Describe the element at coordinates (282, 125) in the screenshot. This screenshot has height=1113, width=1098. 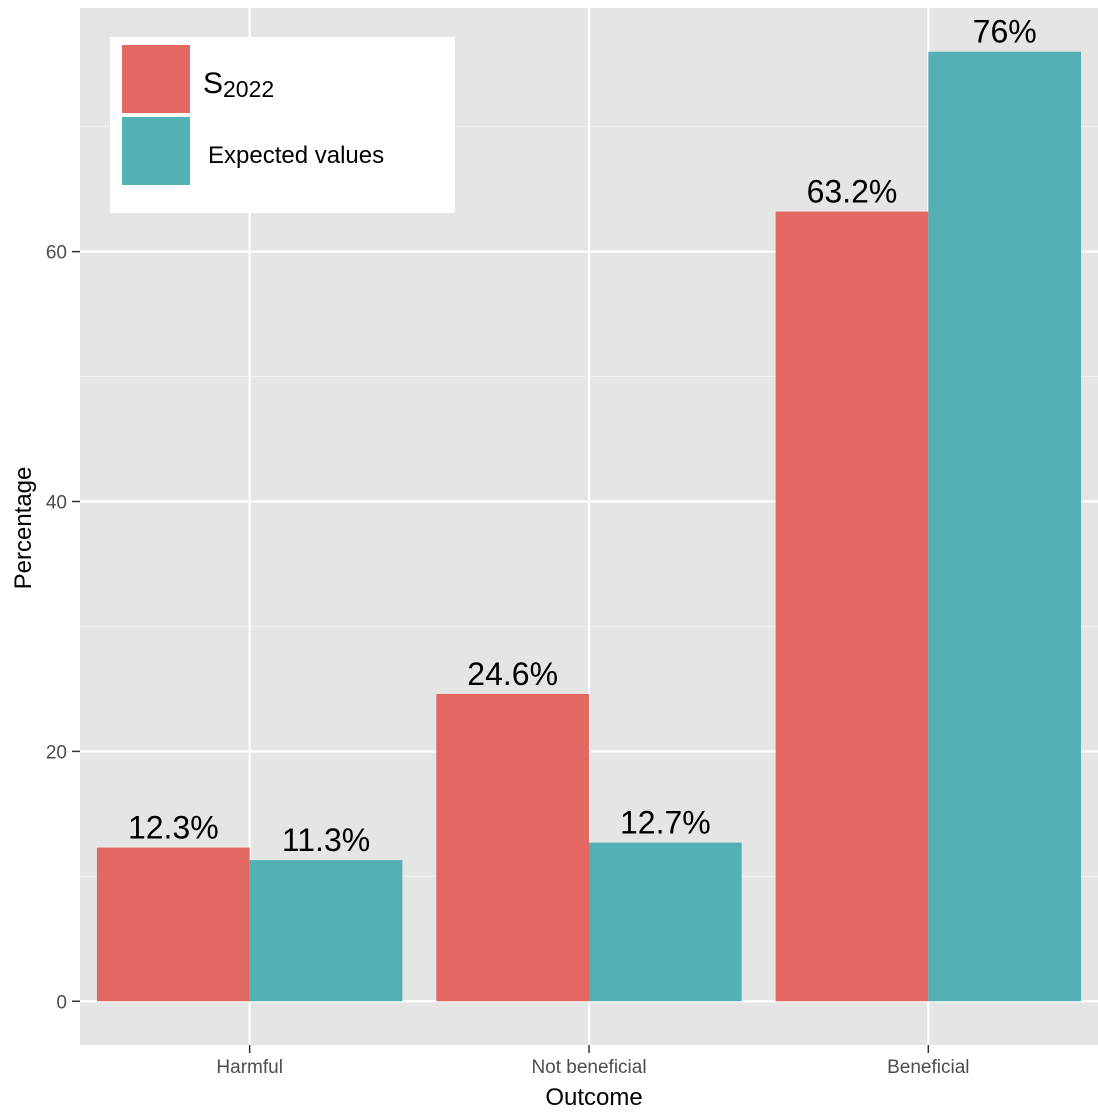
I see `legend: S2022 Expected values` at that location.